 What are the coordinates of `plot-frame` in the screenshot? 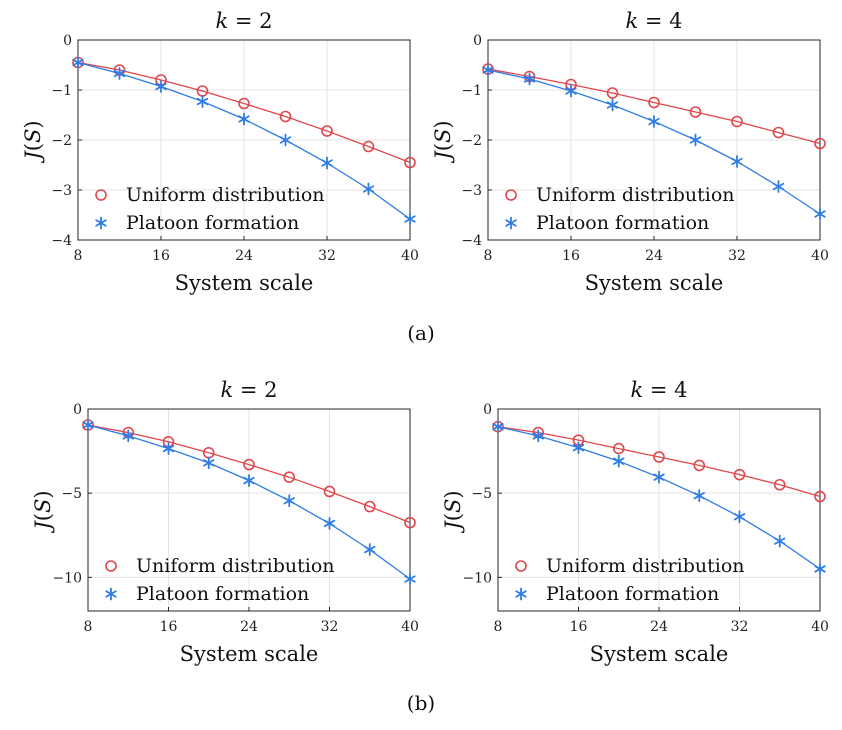 It's located at (249, 510).